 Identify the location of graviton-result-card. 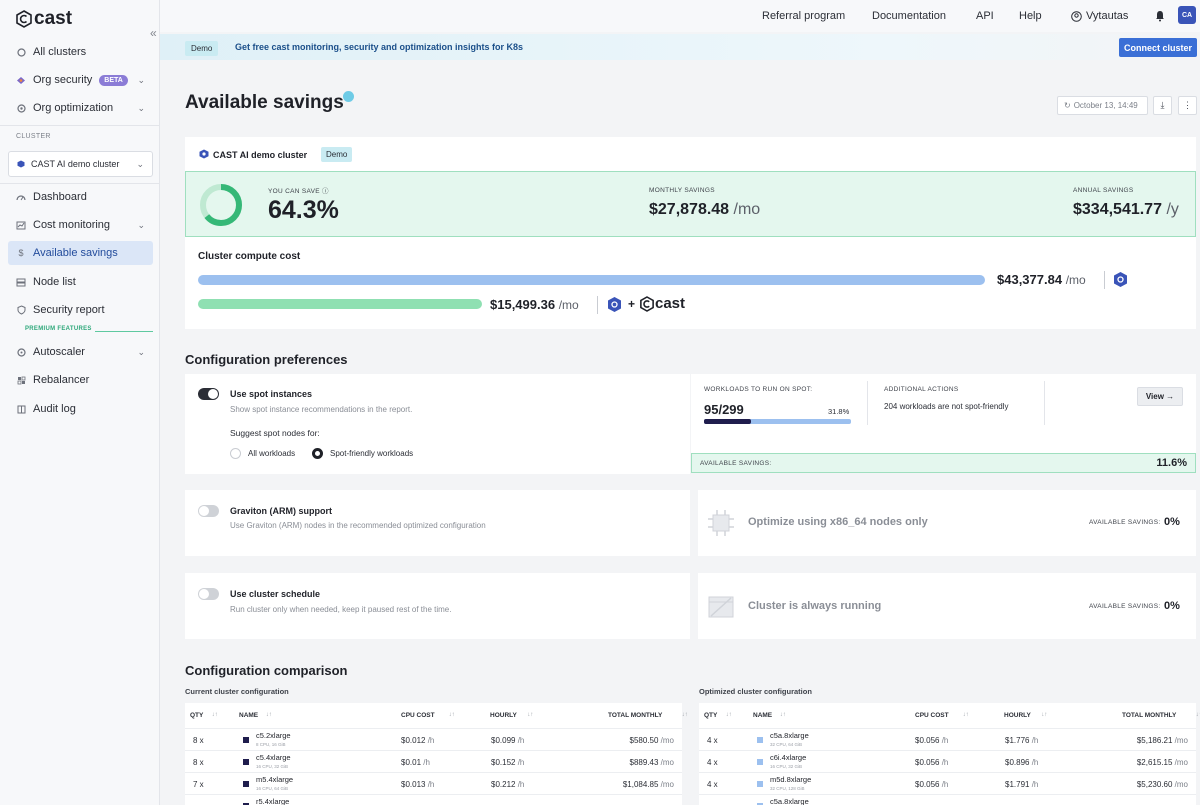
(947, 523).